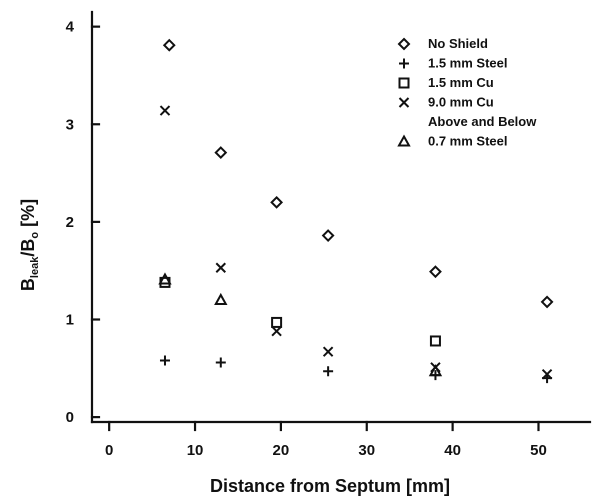 The image size is (598, 497). I want to click on x-tick-label: 0, so click(109, 450).